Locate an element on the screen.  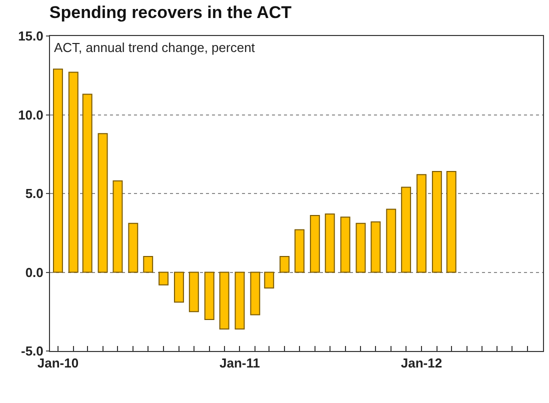
y-tick-label: 15.0 is located at coordinates (31, 36).